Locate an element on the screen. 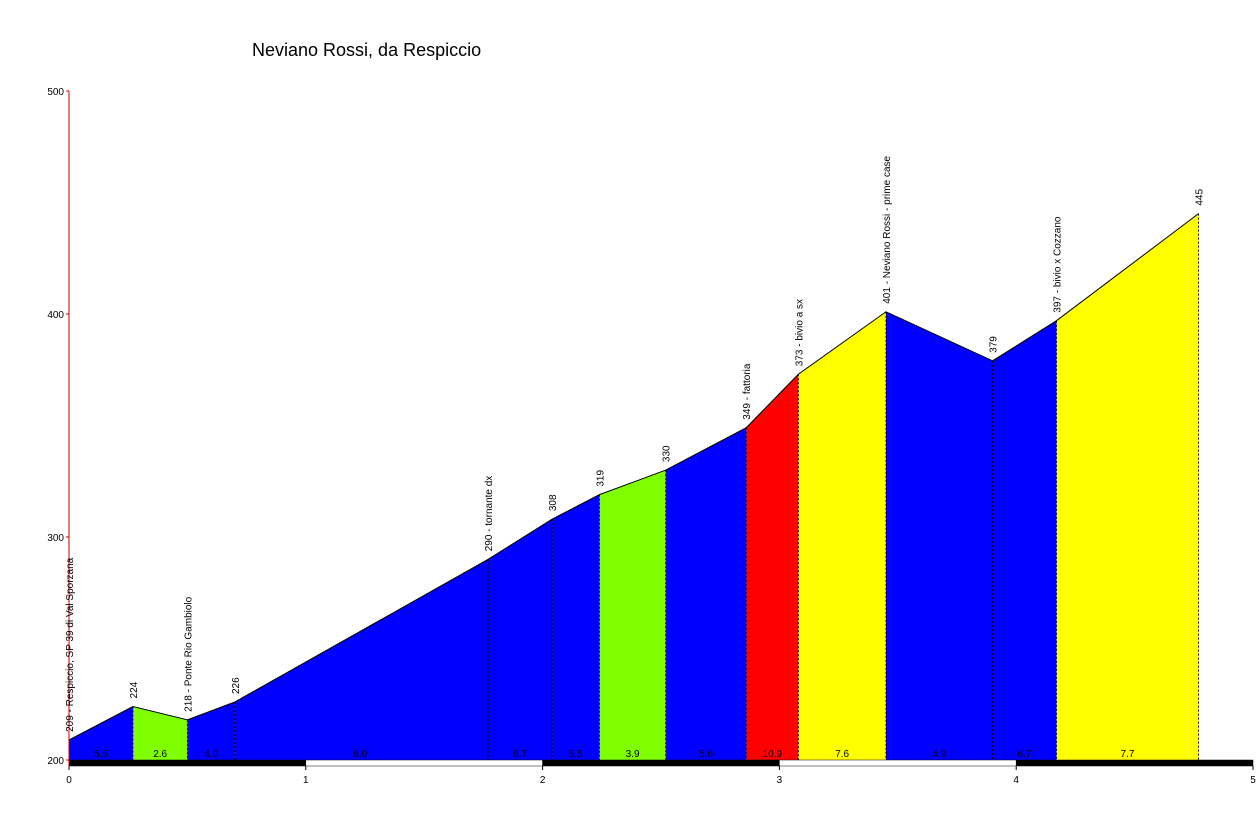 The image size is (1260, 827). x-tick-label: 4 is located at coordinates (1016, 780).